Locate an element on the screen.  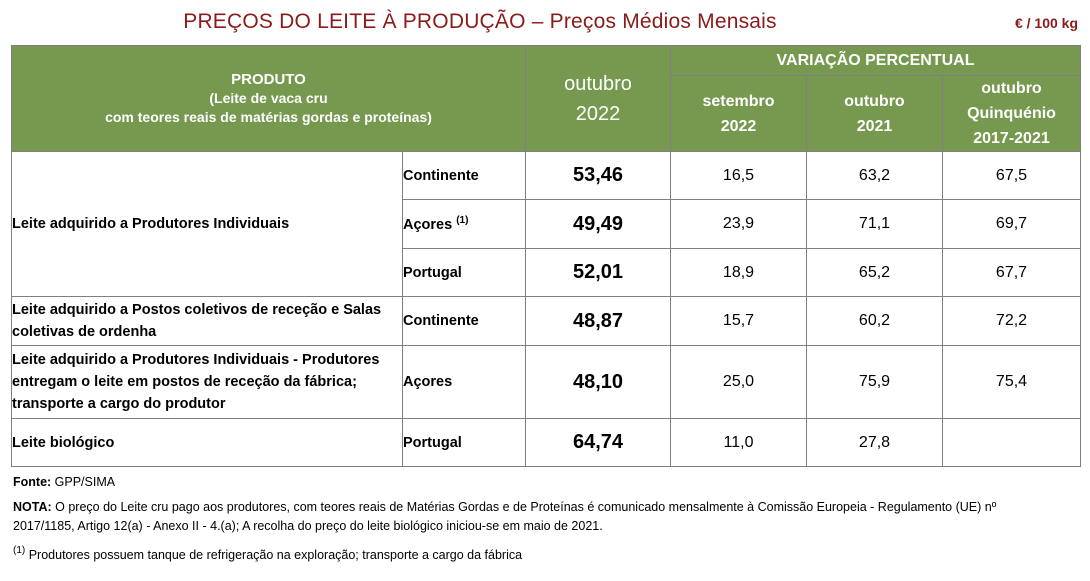
row-region: Açores is located at coordinates (464, 382).